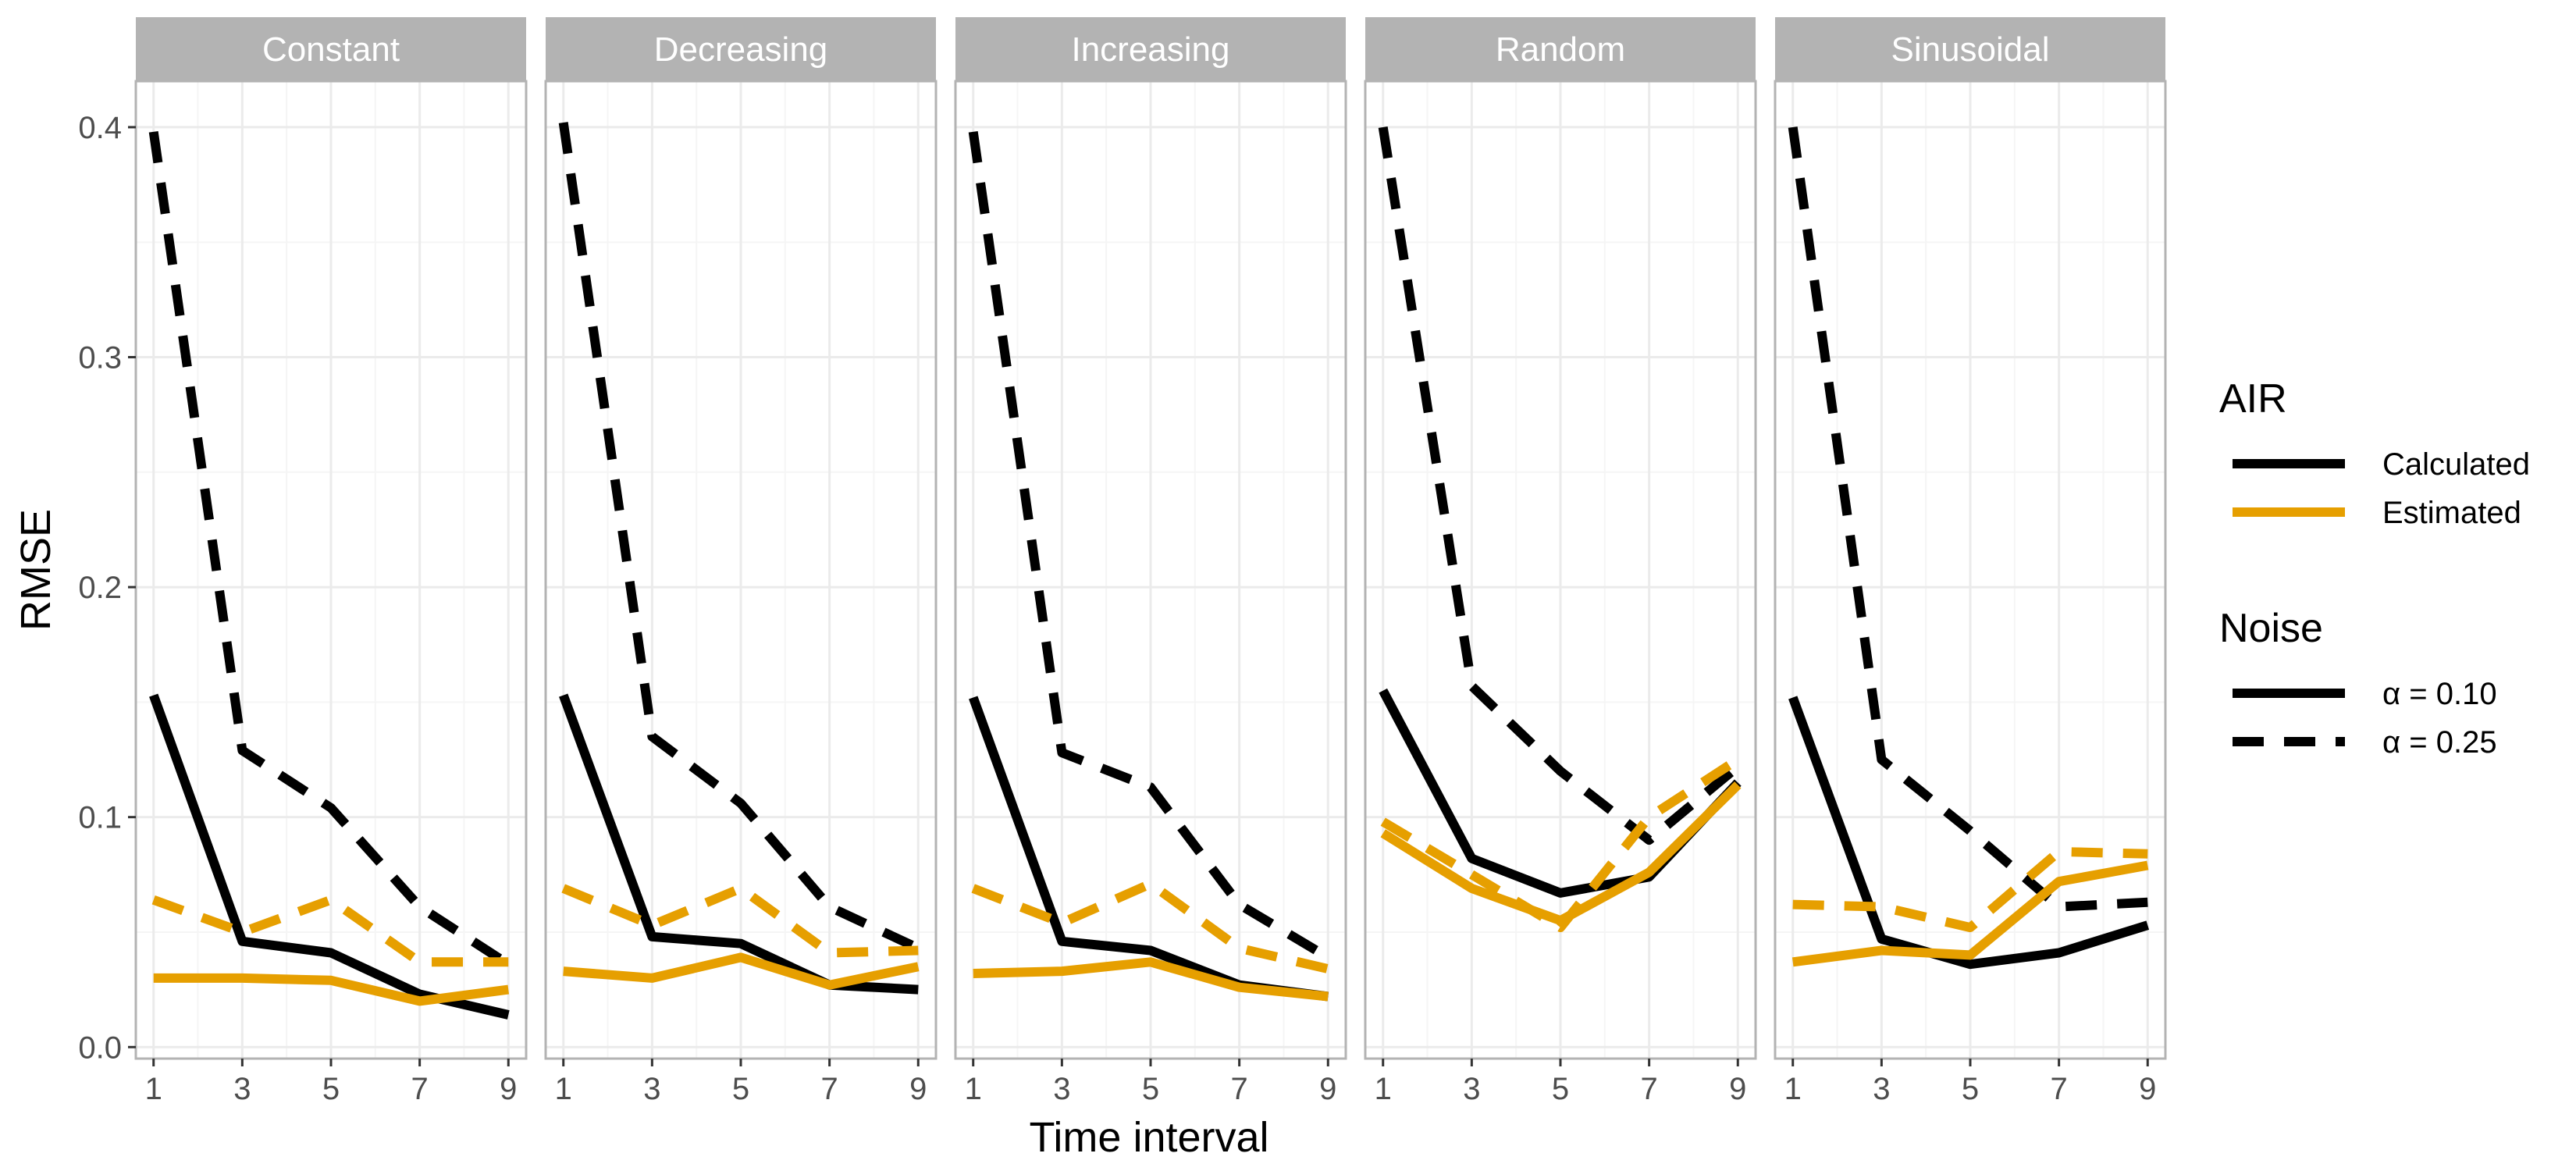  Describe the element at coordinates (100, 358) in the screenshot. I see `y-tick-label: 0.3` at that location.